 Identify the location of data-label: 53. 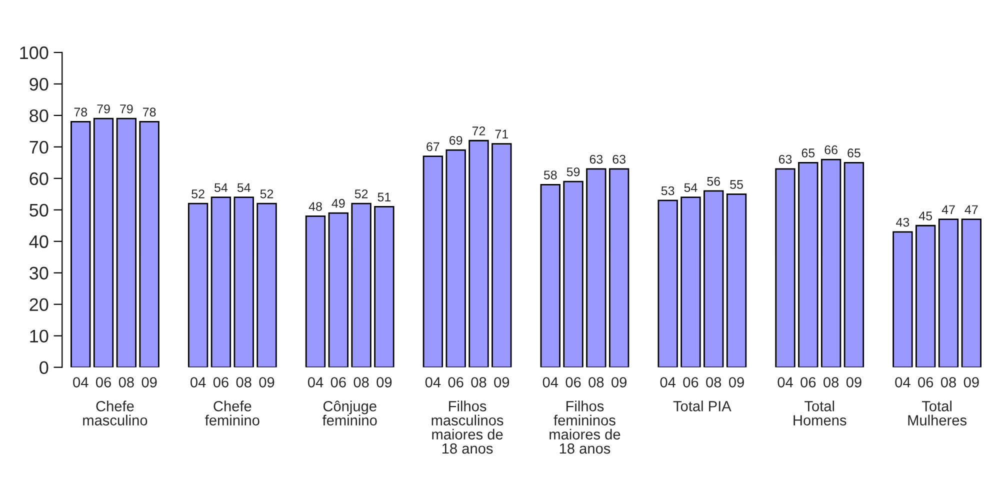
(667, 191).